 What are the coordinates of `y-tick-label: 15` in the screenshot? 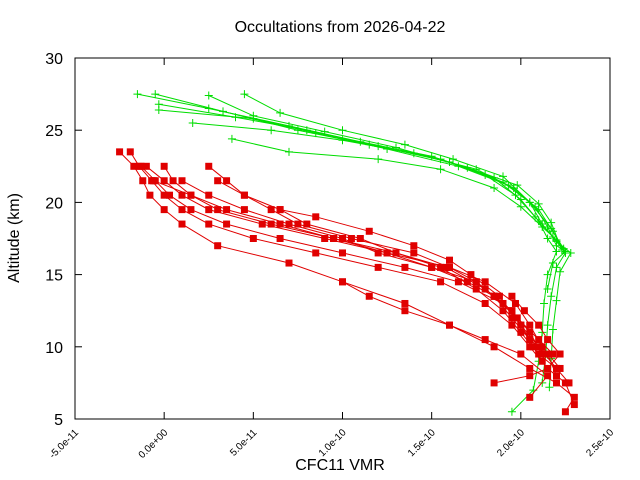 It's located at (54, 276).